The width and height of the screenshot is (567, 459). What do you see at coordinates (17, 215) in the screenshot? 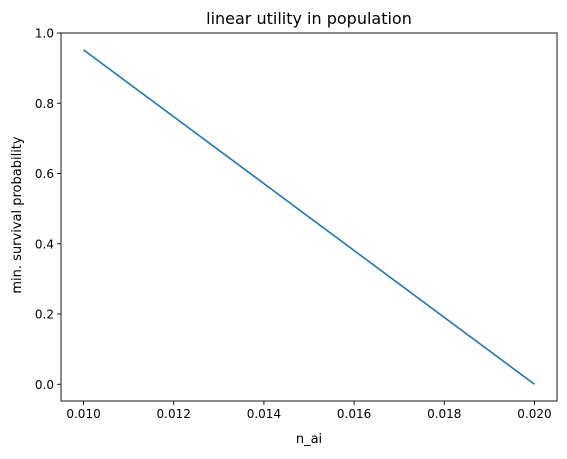
I see `y-axis-label: min. survival probability` at bounding box center [17, 215].